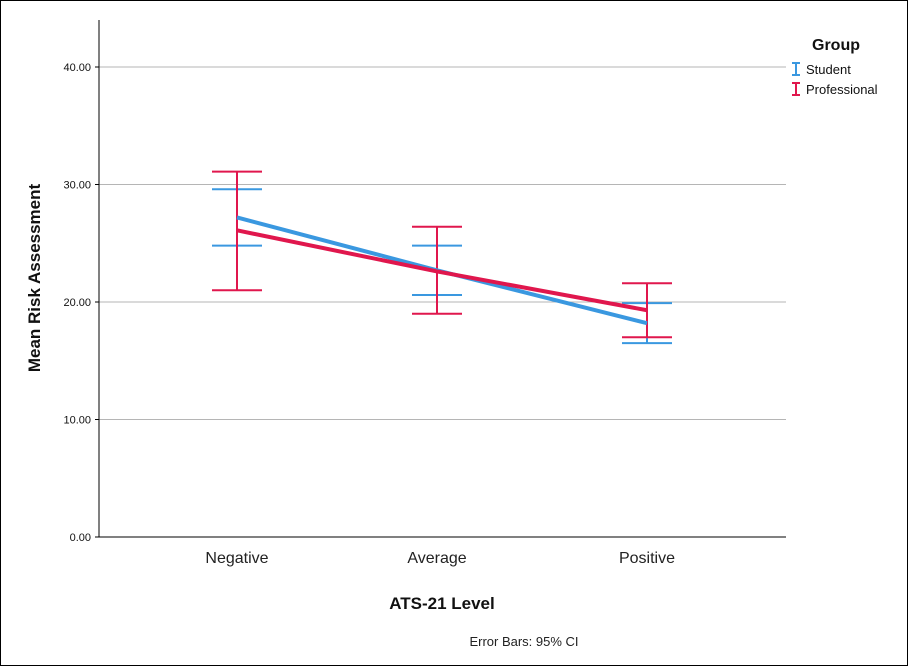 The width and height of the screenshot is (908, 666). I want to click on y-tick-label: 10.00, so click(77, 421).